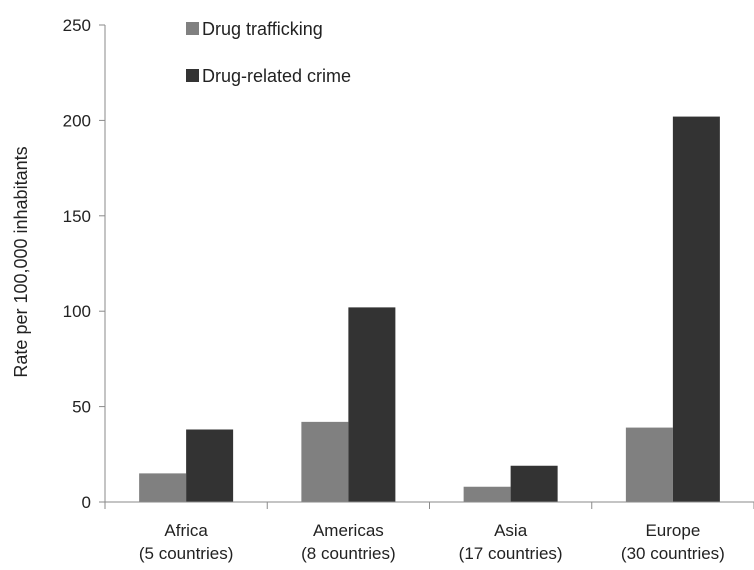  What do you see at coordinates (673, 553) in the screenshot?
I see `x-category-label: (30 countries)` at bounding box center [673, 553].